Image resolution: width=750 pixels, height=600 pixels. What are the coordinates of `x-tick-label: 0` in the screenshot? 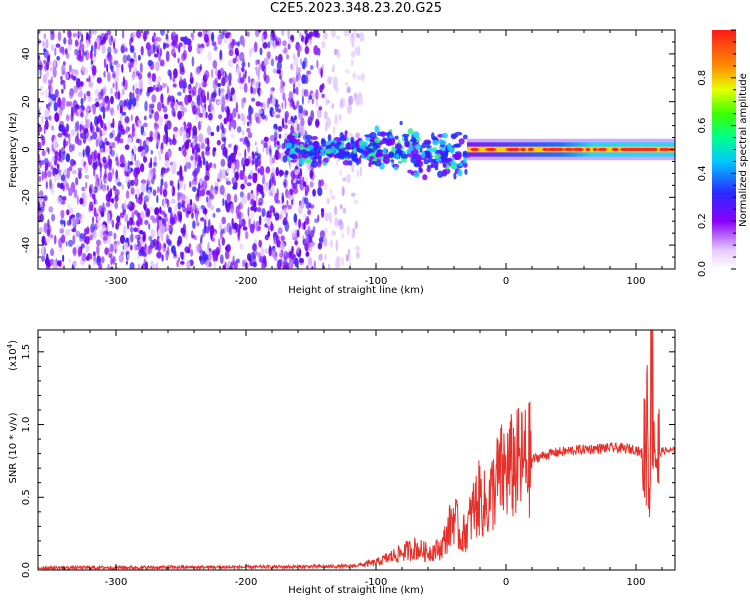 It's located at (506, 281).